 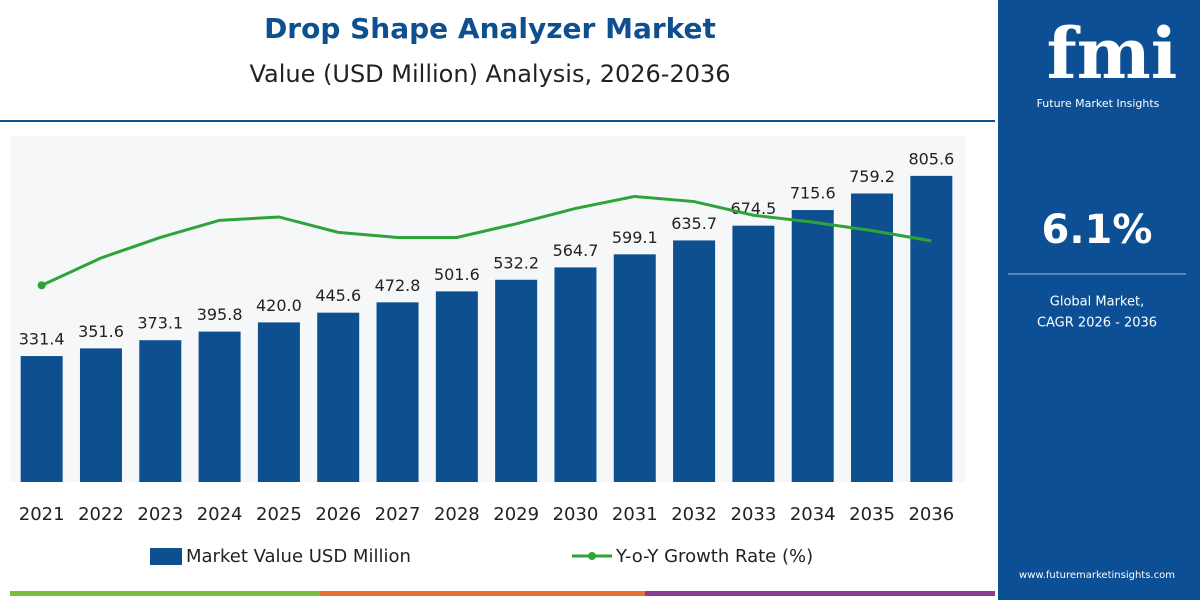 I want to click on data-label: 331.4, so click(x=42, y=339).